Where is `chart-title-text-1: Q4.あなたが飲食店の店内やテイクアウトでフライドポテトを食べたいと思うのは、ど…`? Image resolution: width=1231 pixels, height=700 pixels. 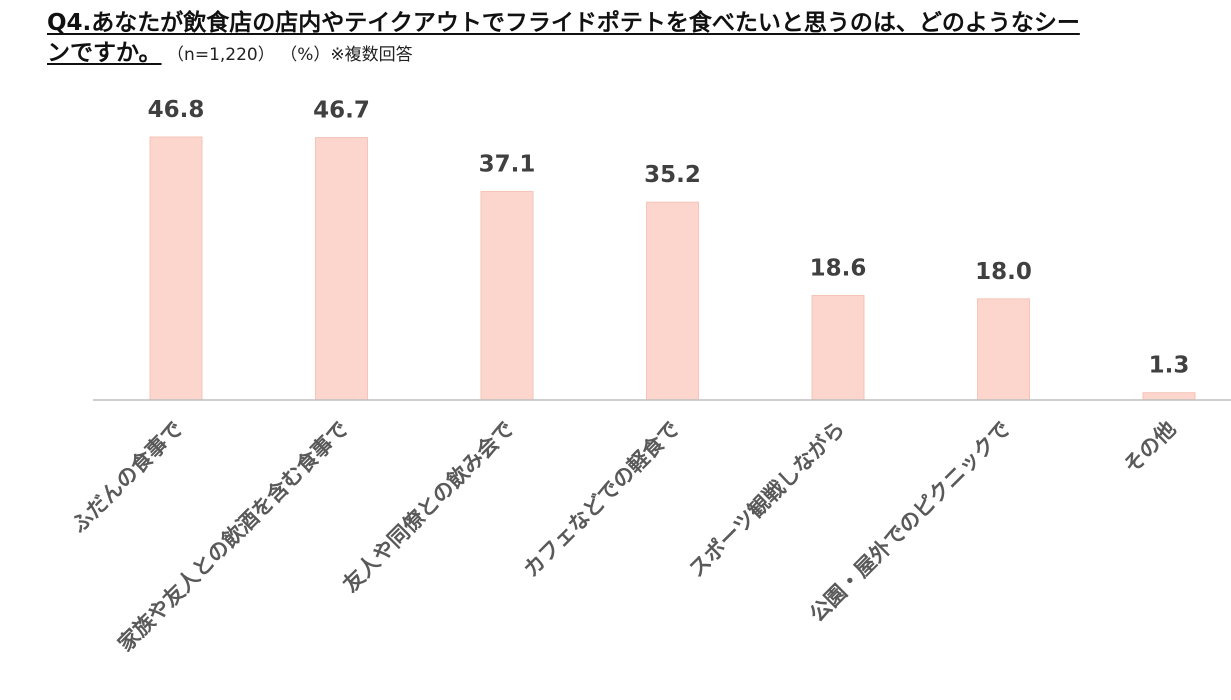 chart-title-text-1: Q4.あなたが飲食店の店内やテイクアウトでフライドポテトを食べたいと思うのは、ど… is located at coordinates (563, 23).